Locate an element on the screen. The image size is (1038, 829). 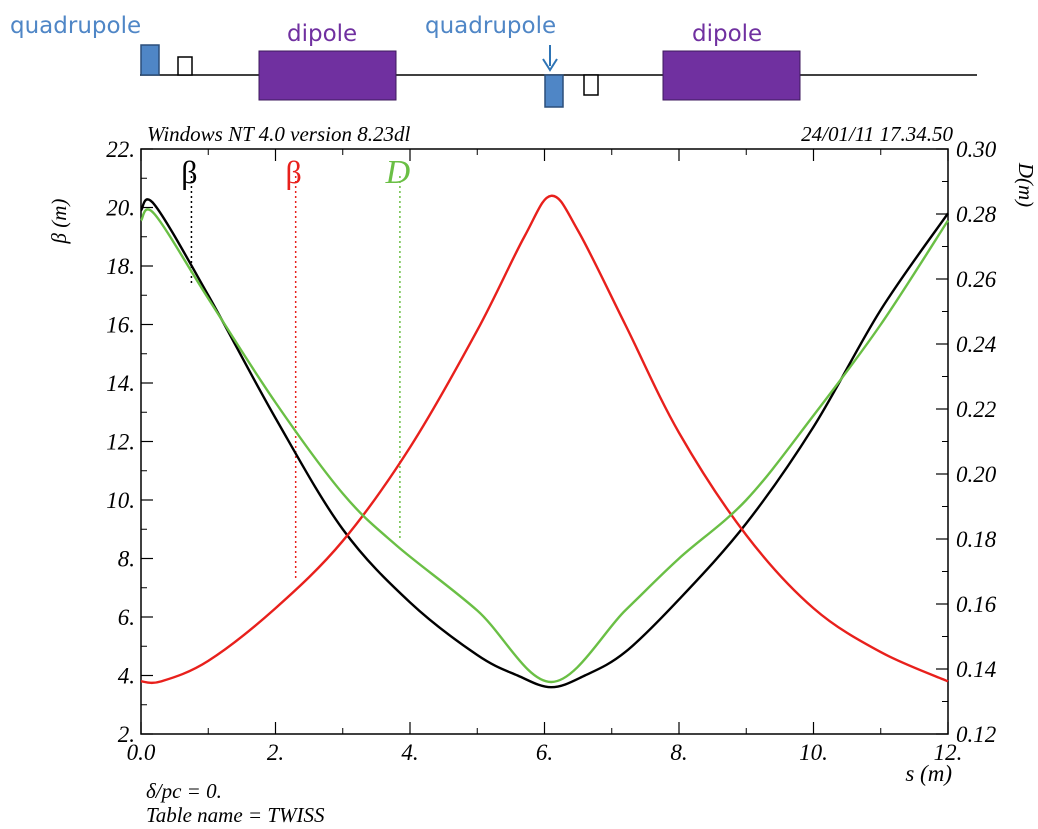
y-tick-label: 18. is located at coordinates (120, 266).